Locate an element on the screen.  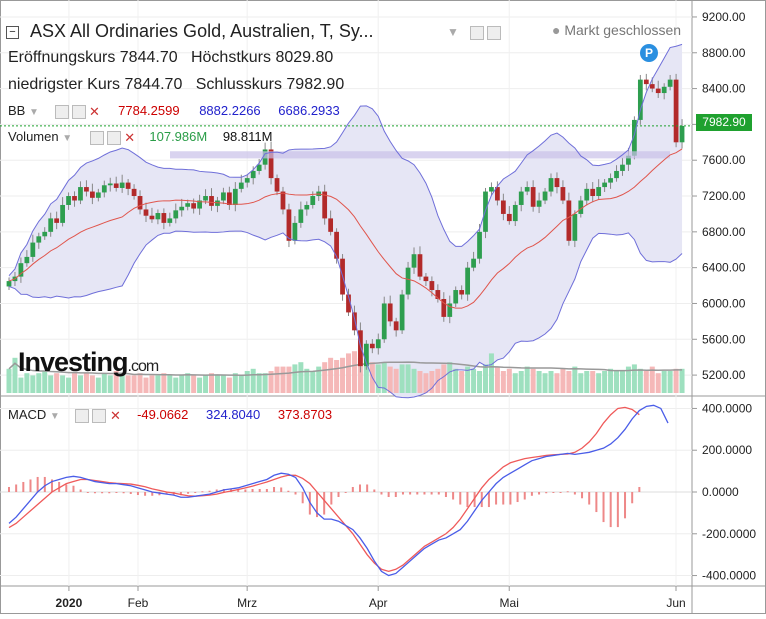
low-label: niedrigster Kurs is located at coordinates (64, 84).